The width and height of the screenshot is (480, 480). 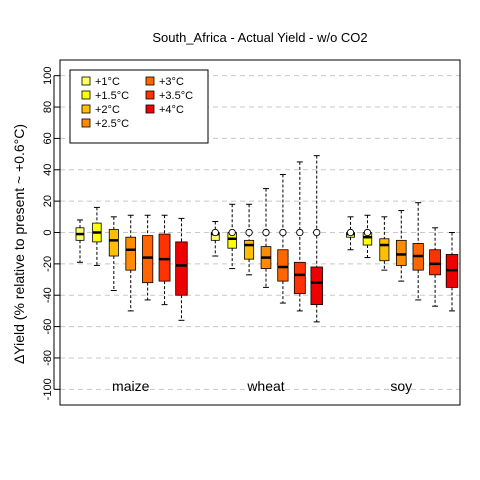 What do you see at coordinates (48, 107) in the screenshot?
I see `y-tick-label: 80` at bounding box center [48, 107].